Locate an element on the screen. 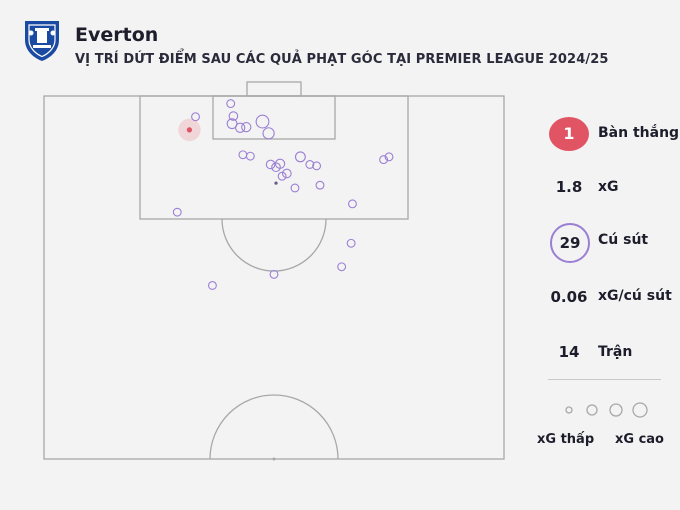 Image resolution: width=680 pixels, height=510 pixels. shots-label: Cú sút is located at coordinates (623, 240).